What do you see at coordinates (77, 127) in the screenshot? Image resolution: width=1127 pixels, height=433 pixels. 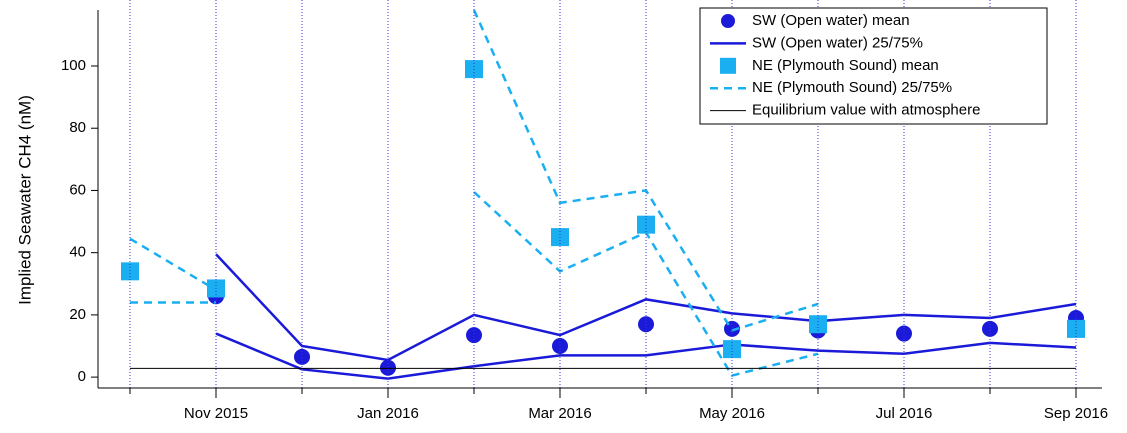 I see `y-tick-label: 80` at bounding box center [77, 127].